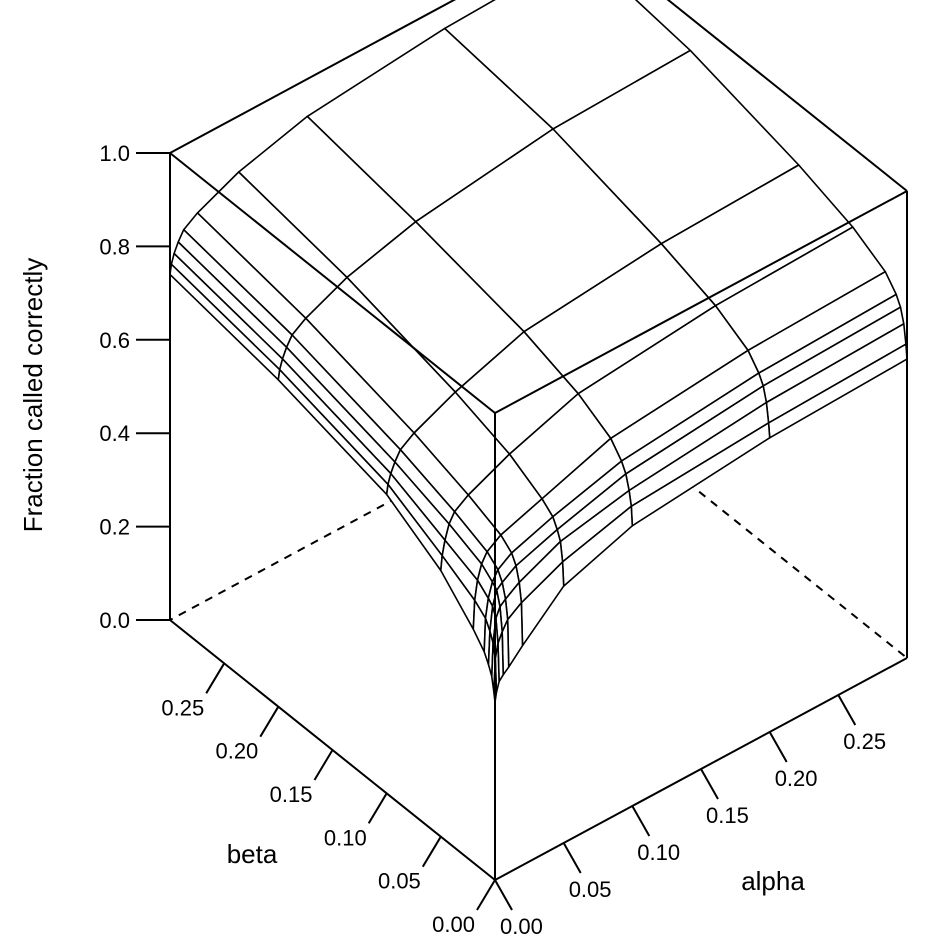 This screenshot has height=941, width=937. Describe the element at coordinates (114, 246) in the screenshot. I see `z-tick-label: 0.8` at that location.